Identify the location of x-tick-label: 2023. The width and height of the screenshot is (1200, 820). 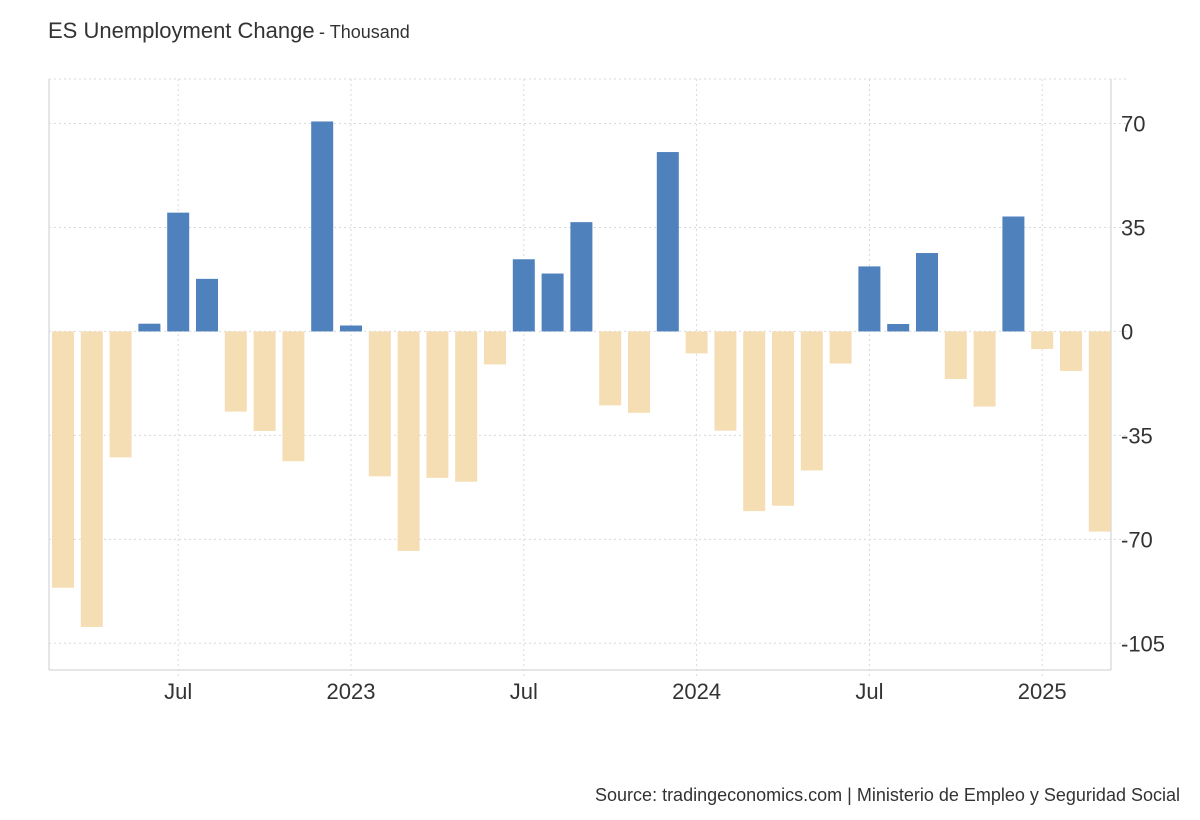
(351, 691).